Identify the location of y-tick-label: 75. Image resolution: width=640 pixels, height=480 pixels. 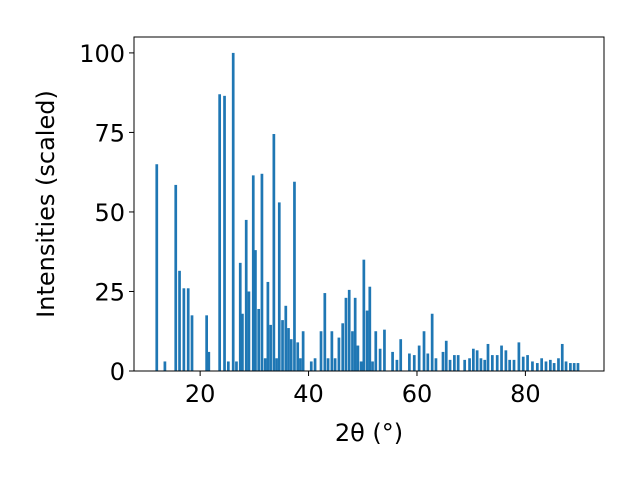
(109, 133).